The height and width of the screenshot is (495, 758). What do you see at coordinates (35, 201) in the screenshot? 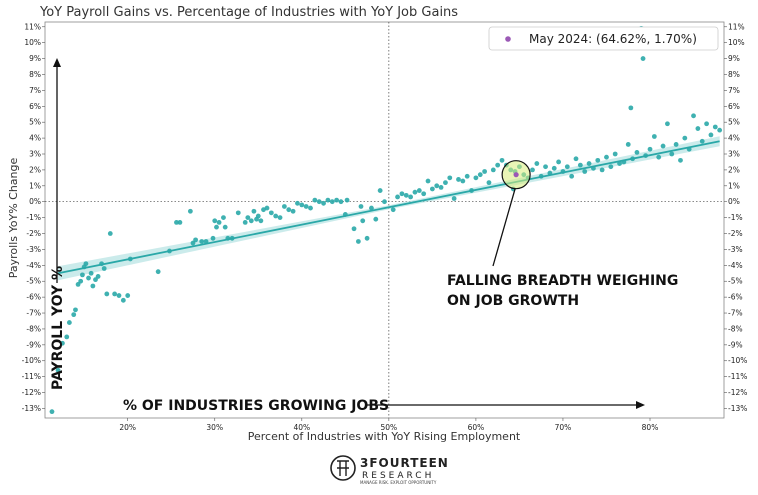
I see `y-tick-label-left: 0%` at bounding box center [35, 201].